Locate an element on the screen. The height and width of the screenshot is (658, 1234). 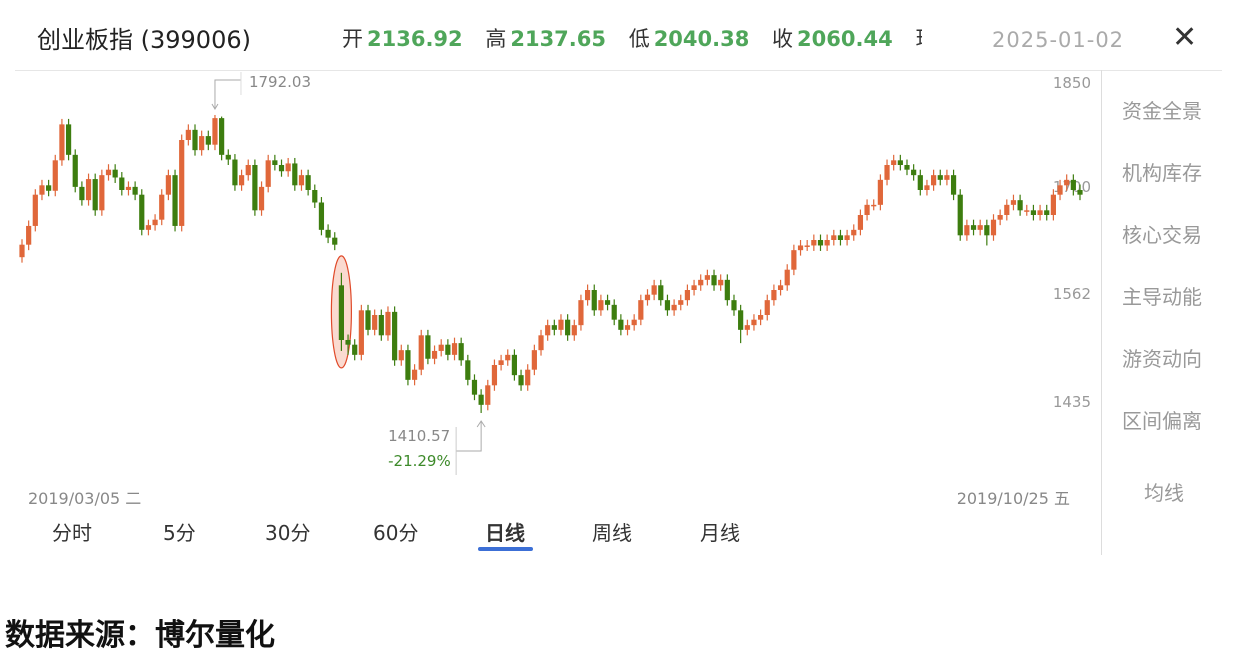
tab-30min: 30分 is located at coordinates (288, 533).